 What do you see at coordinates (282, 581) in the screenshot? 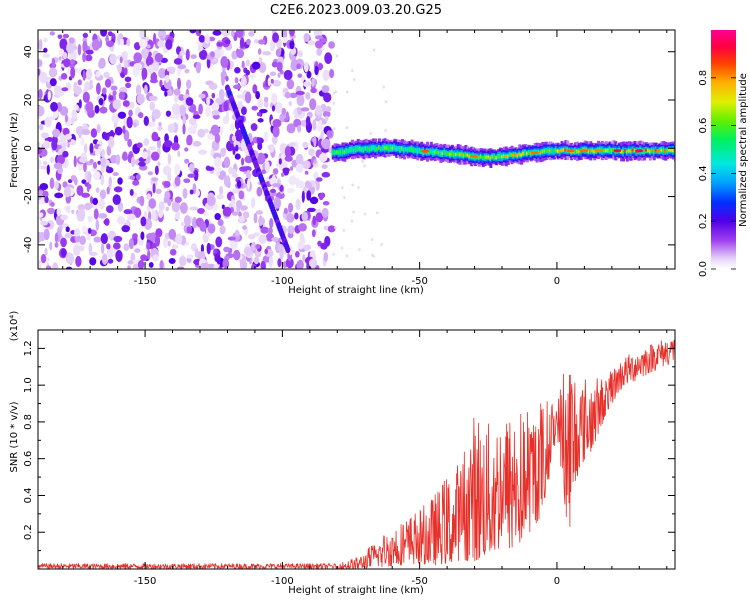
I see `x-tick-label: -100` at bounding box center [282, 581].